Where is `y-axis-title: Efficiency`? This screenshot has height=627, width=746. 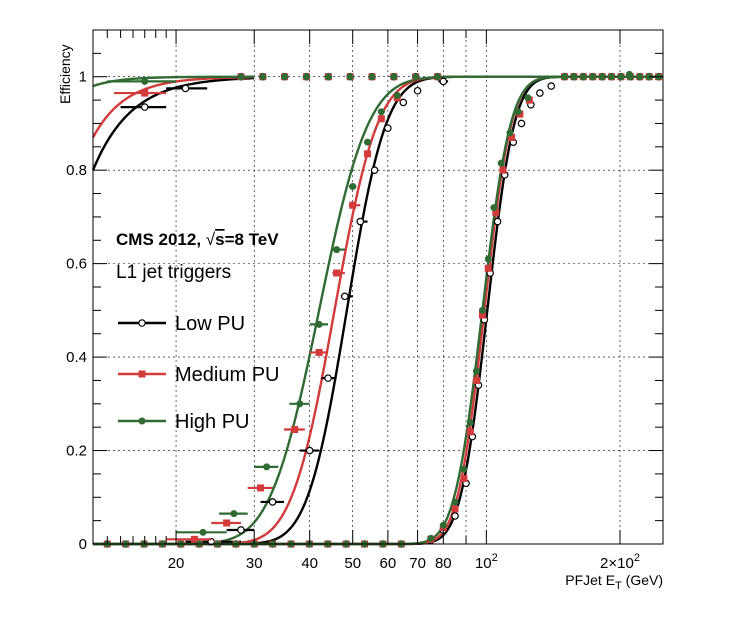 y-axis-title: Efficiency is located at coordinates (65, 74).